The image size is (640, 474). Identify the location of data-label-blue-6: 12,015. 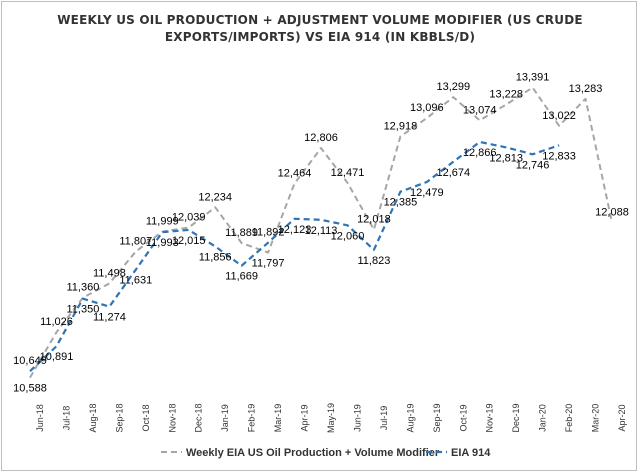
(189, 241).